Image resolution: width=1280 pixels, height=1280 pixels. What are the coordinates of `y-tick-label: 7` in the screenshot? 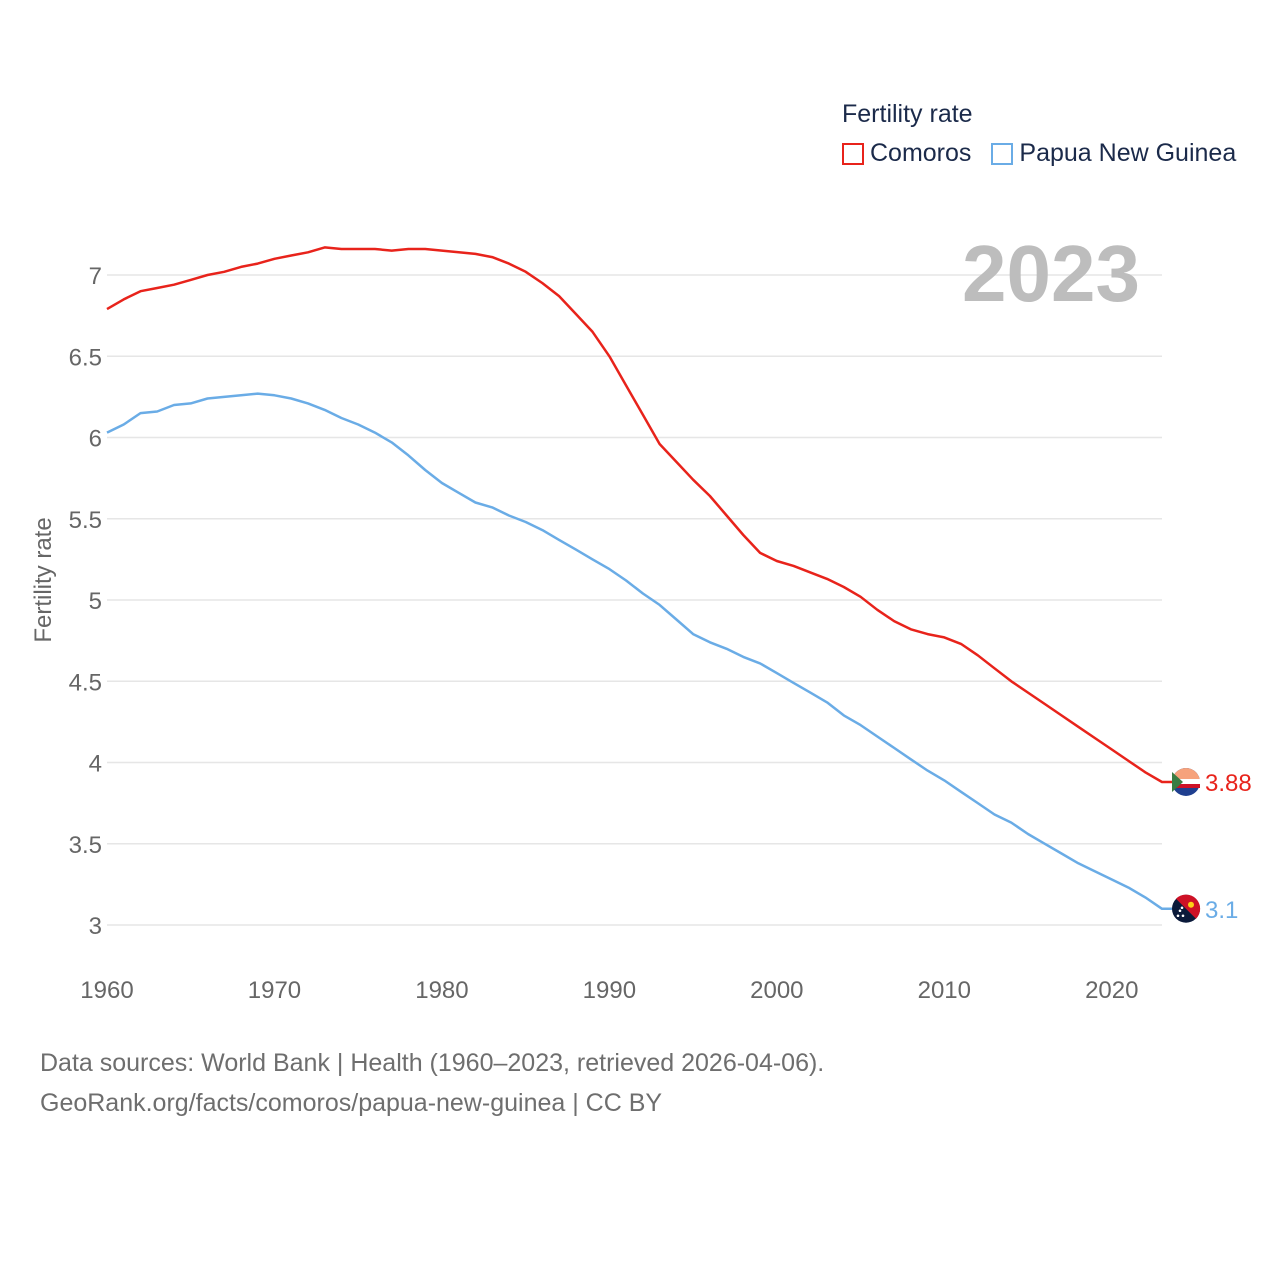 It's located at (95, 276).